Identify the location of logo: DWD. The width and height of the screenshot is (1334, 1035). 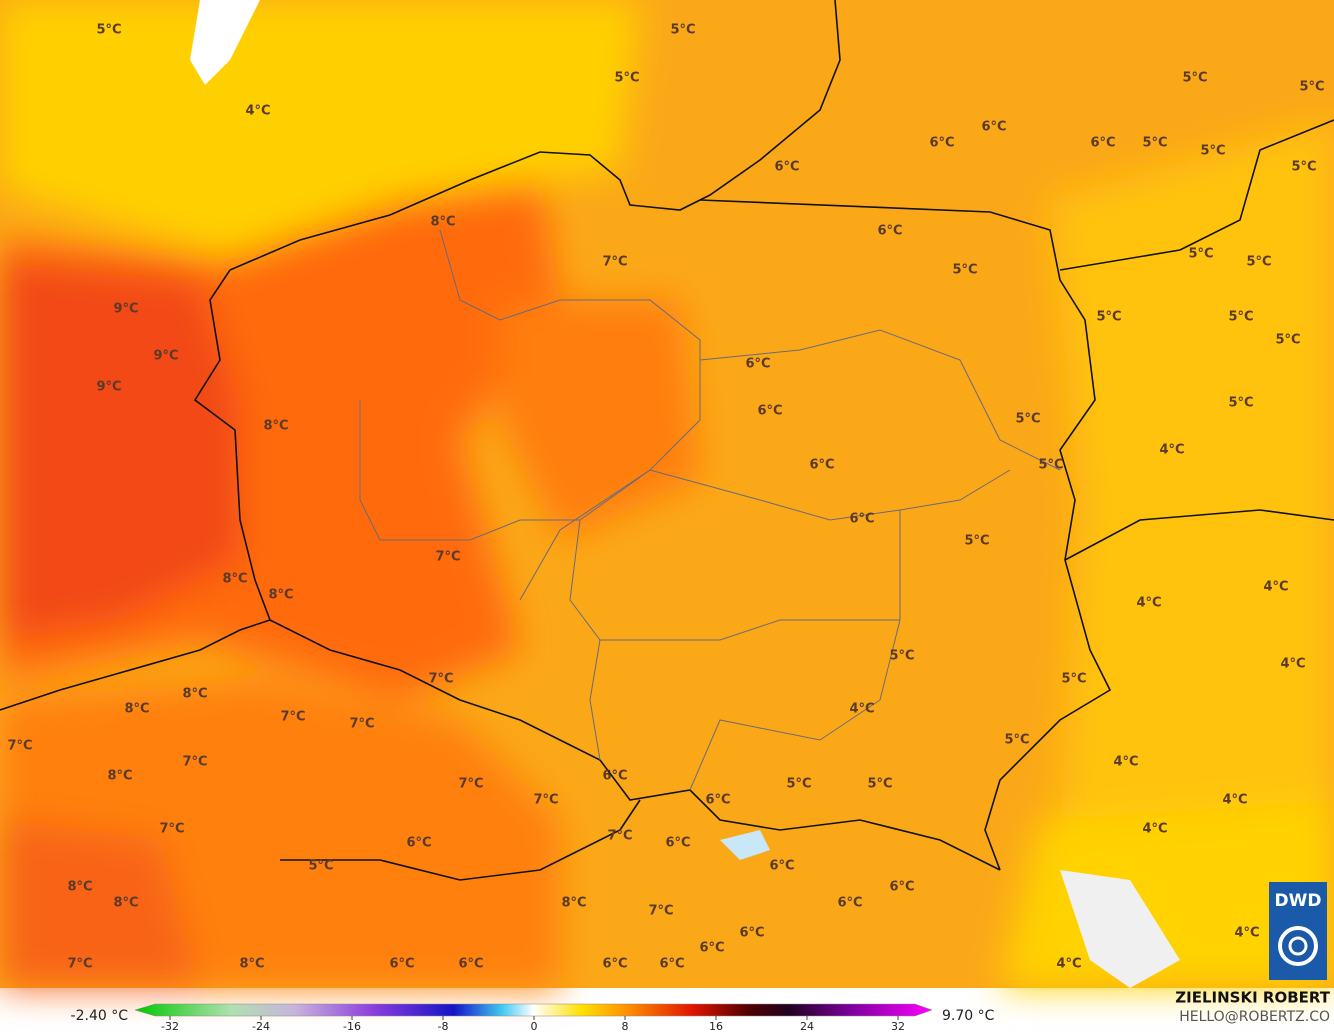
(1298, 931).